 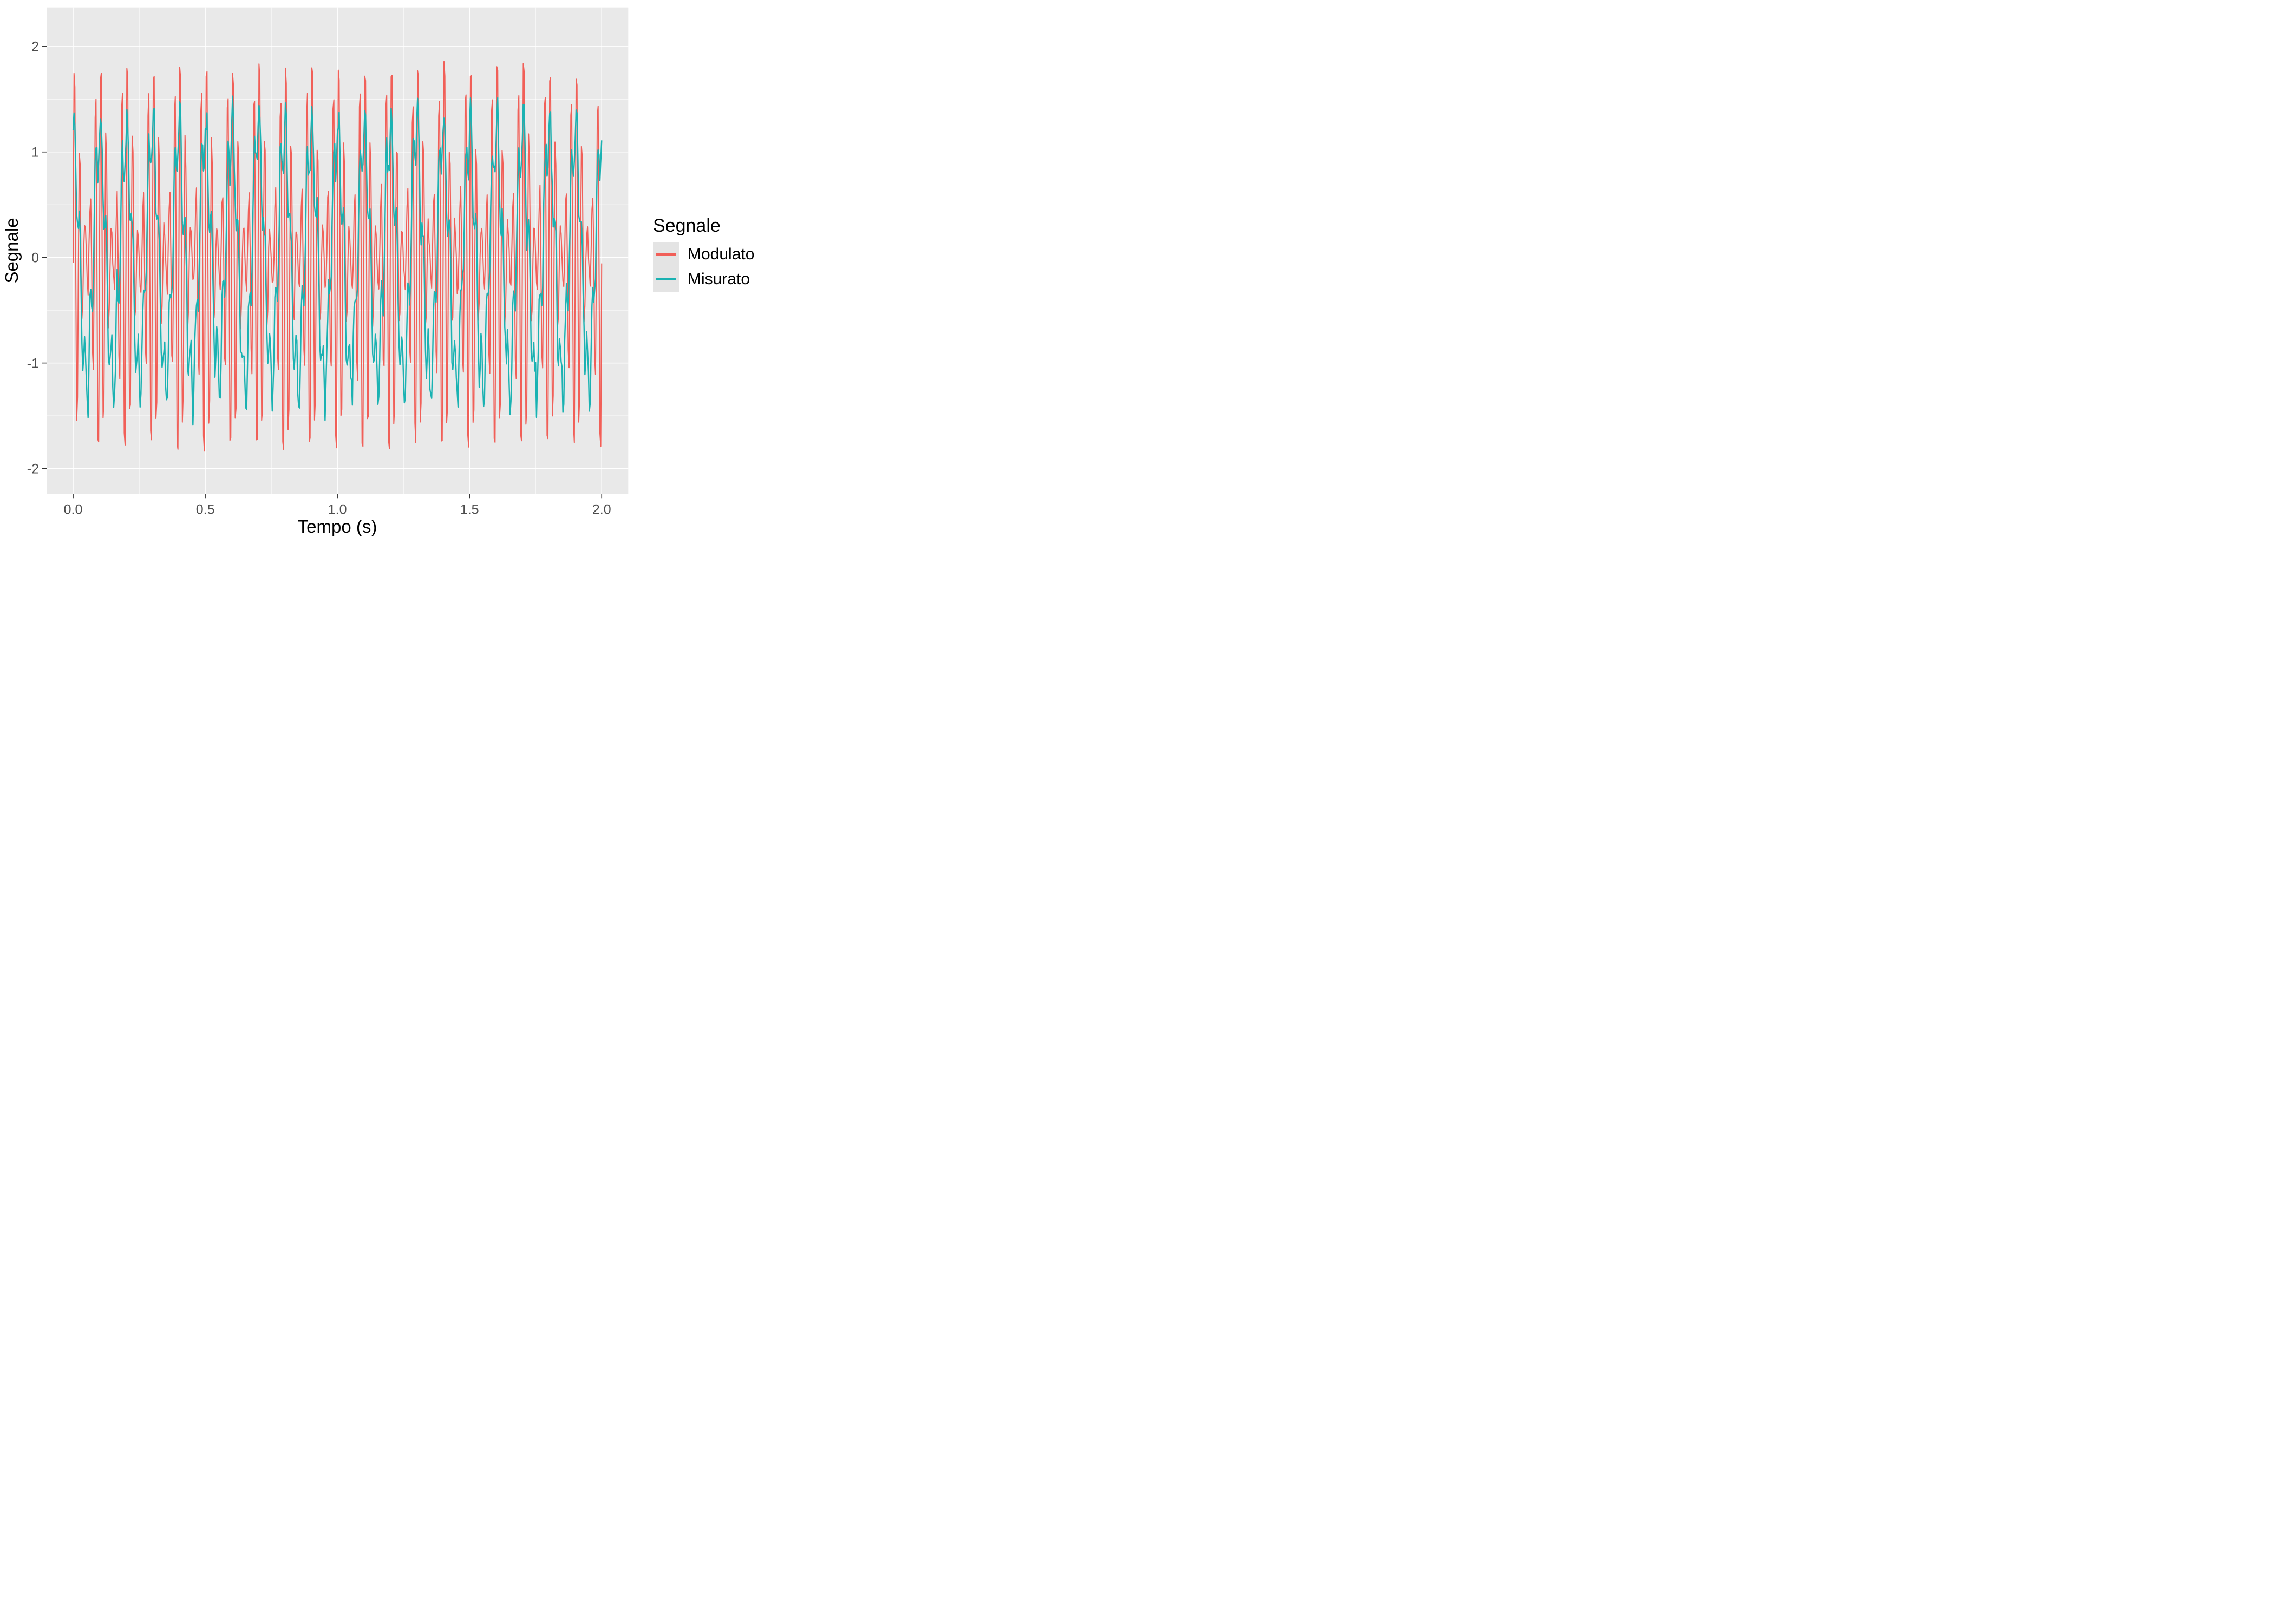 What do you see at coordinates (33, 363) in the screenshot?
I see `y-tick-label: -1` at bounding box center [33, 363].